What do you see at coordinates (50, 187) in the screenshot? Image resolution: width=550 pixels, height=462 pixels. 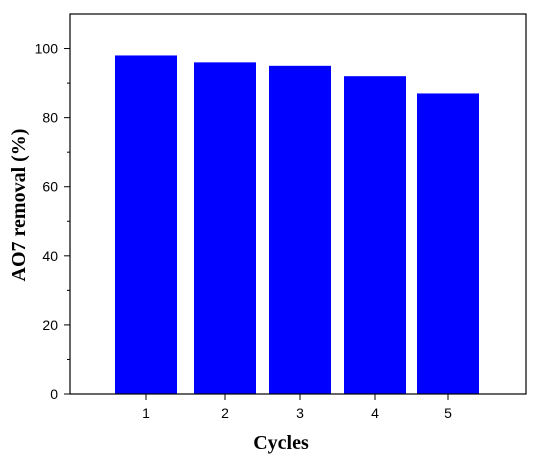 I see `y-tick-label: 60` at bounding box center [50, 187].